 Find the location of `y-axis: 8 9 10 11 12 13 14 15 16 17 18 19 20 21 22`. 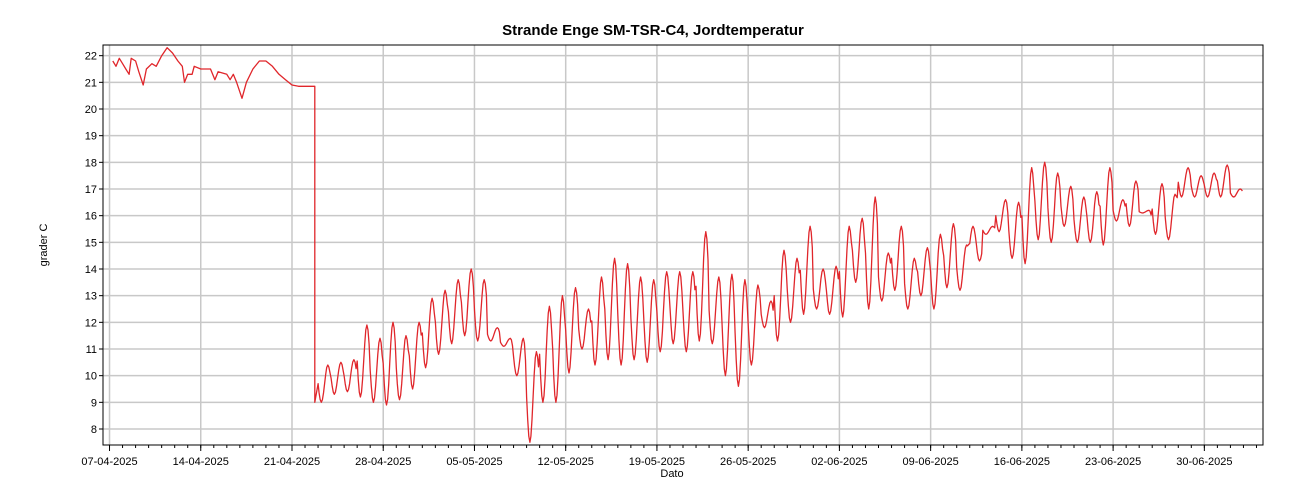

y-axis: 8 9 10 11 12 13 14 15 16 17 18 19 20 21 22 is located at coordinates (94, 243).